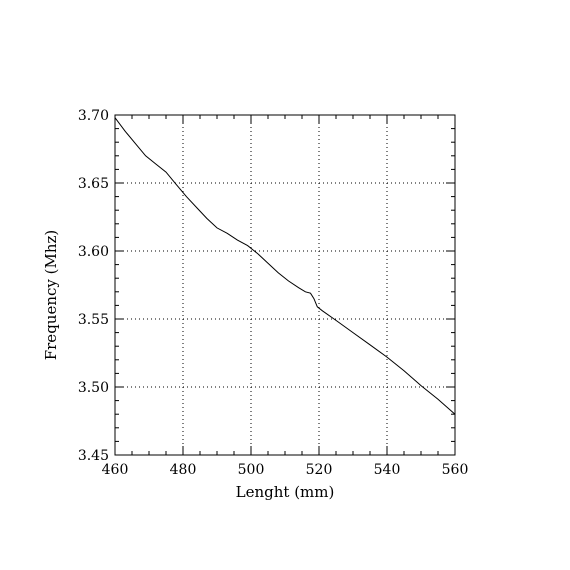 This screenshot has height=570, width=570. I want to click on y-tick-labels: 3.45 3.50 3.55 3.60 3.65 3.70, so click(93, 286).